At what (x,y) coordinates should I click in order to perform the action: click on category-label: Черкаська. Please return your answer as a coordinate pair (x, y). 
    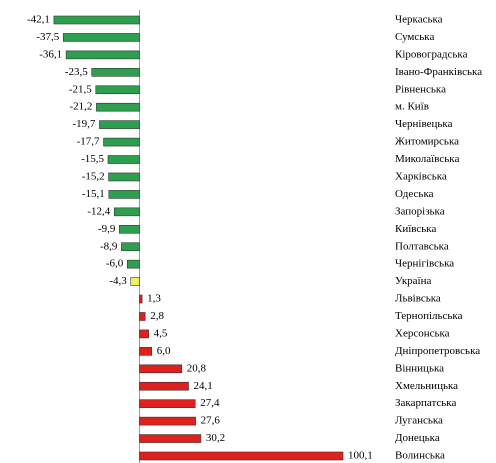
    Looking at the image, I should click on (419, 20).